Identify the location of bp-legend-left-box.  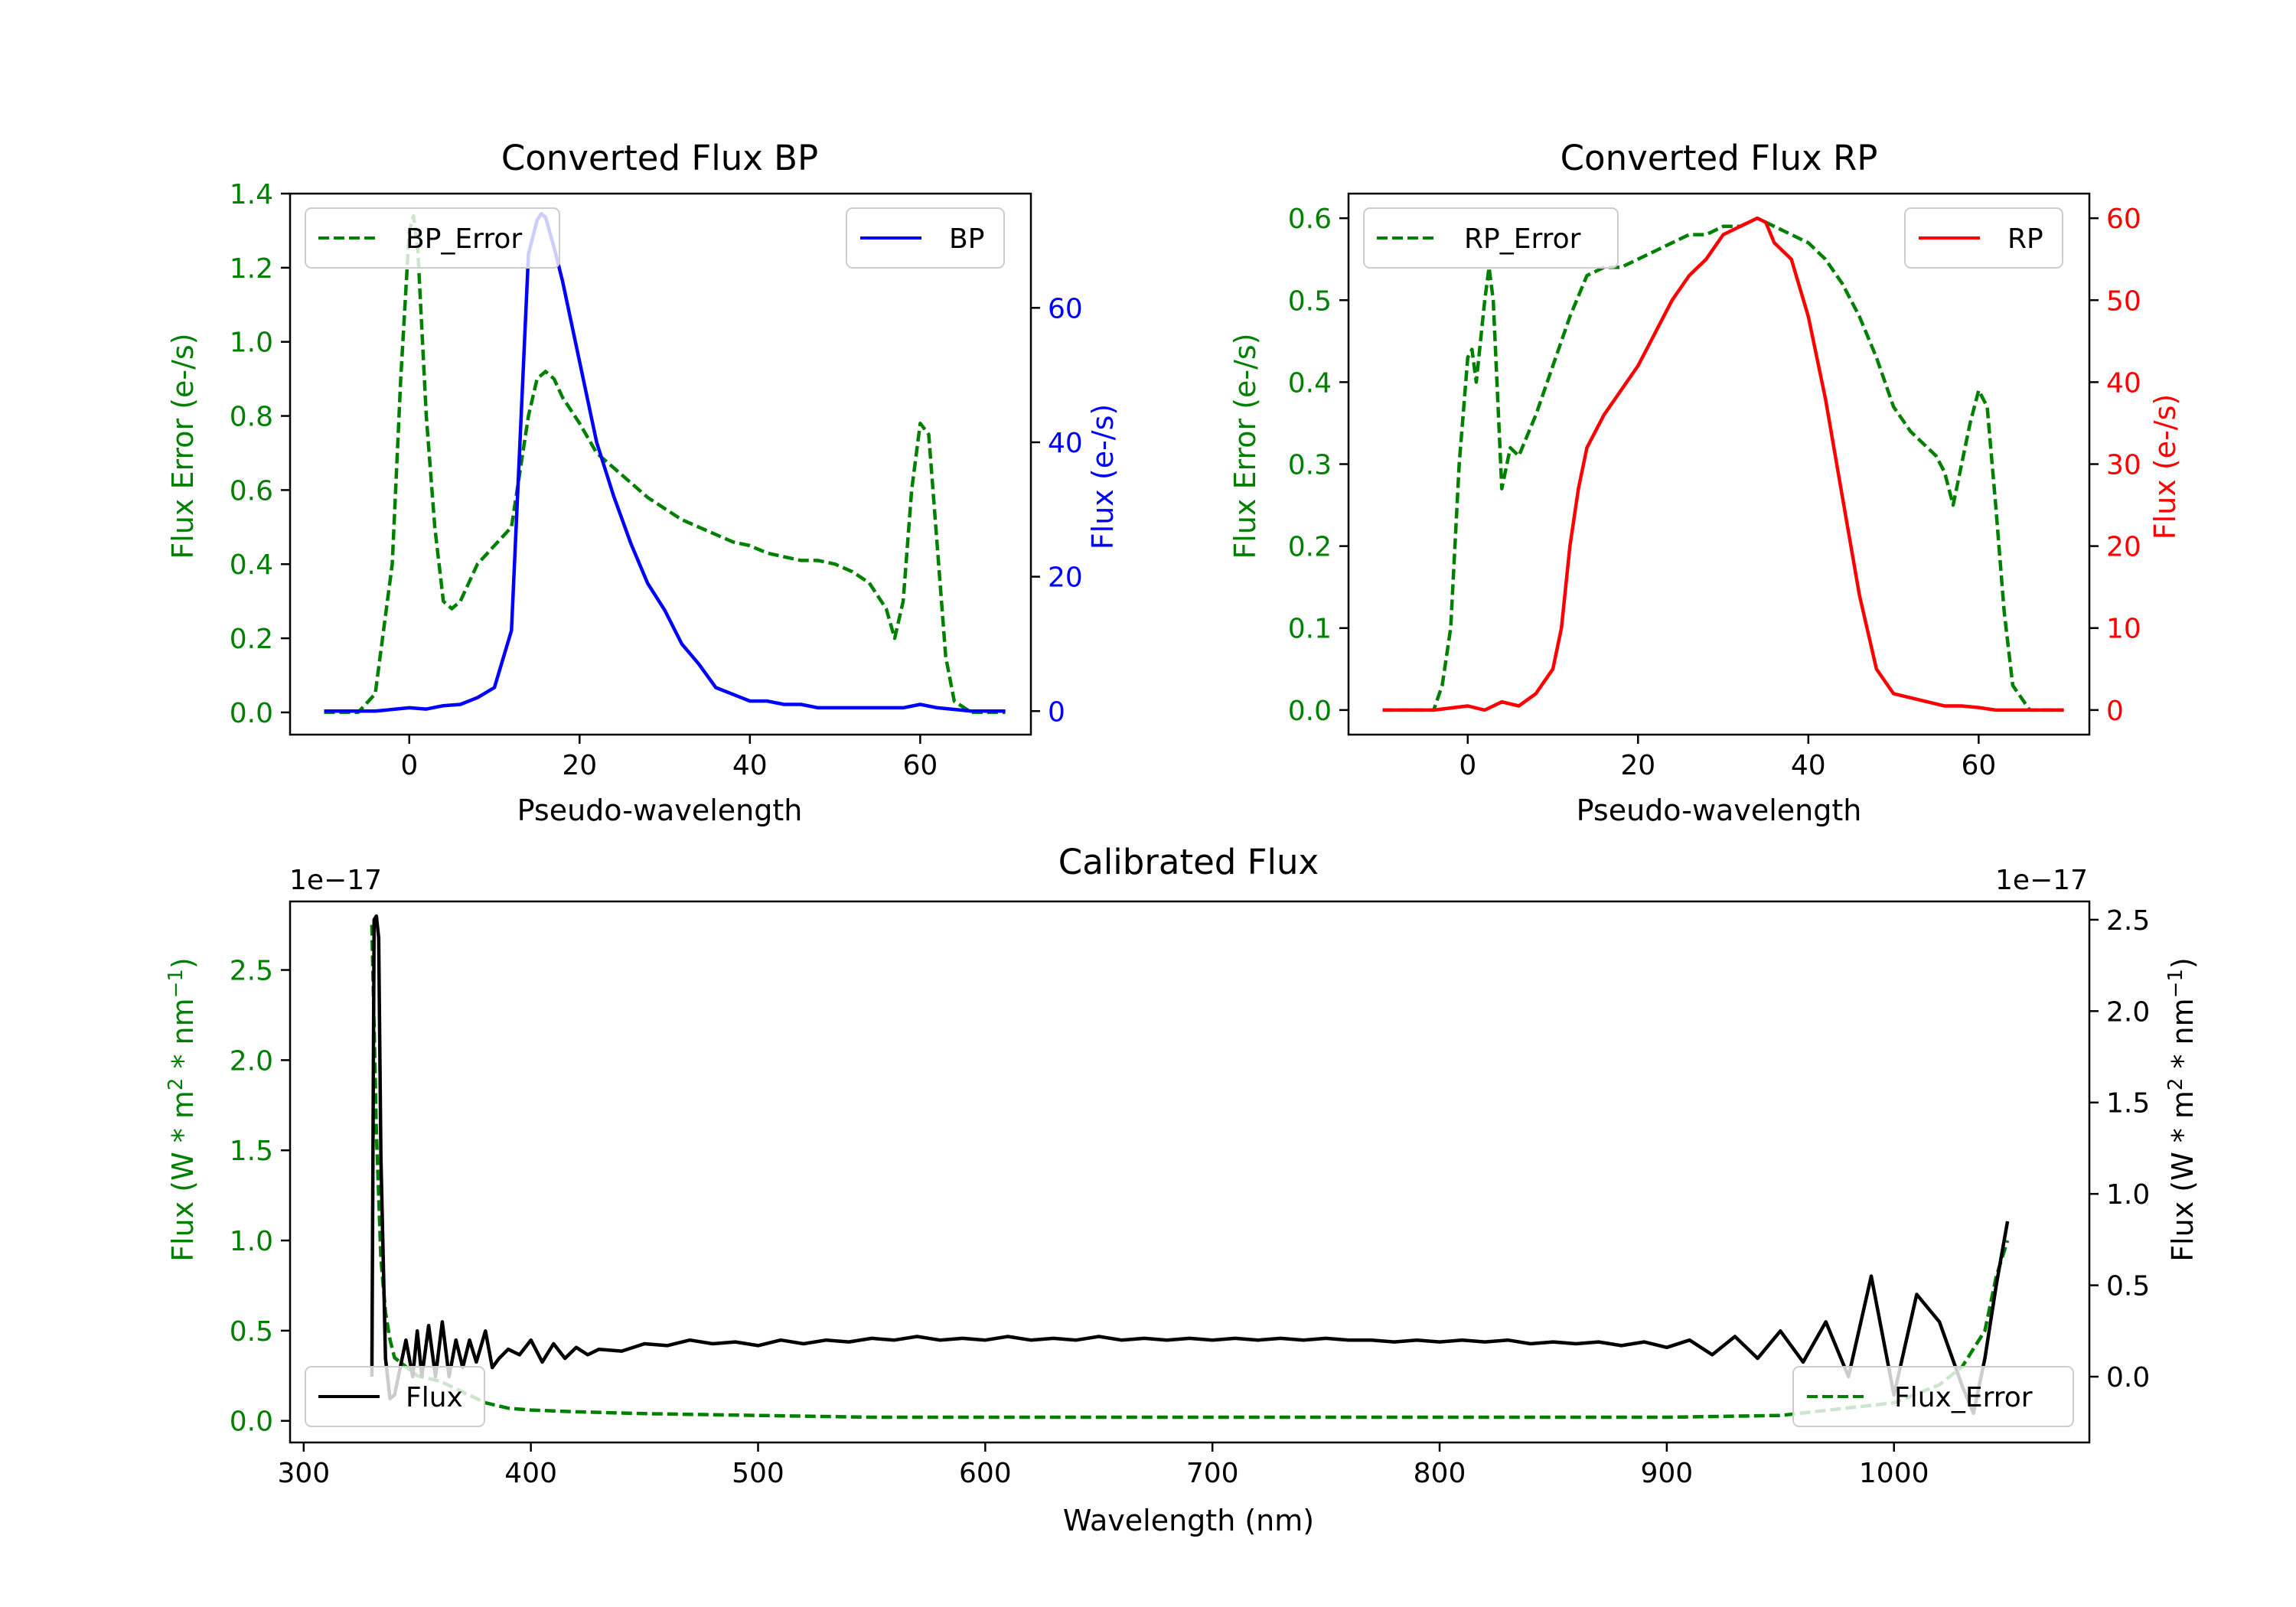
(432, 238).